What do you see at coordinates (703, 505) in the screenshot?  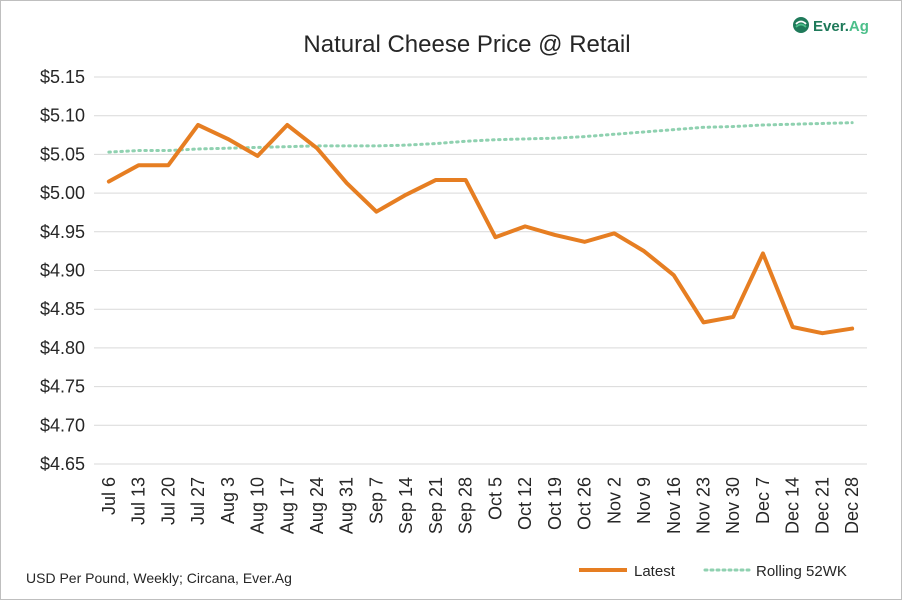 I see `x-tick-label: Nov 23` at bounding box center [703, 505].